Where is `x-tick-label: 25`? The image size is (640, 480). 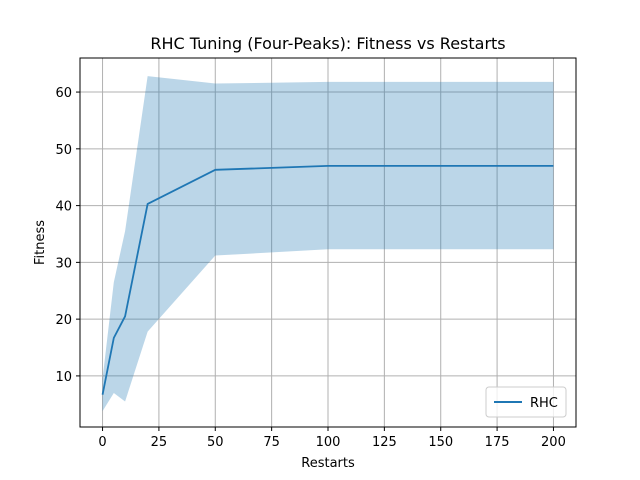 x-tick-label: 25 is located at coordinates (159, 442).